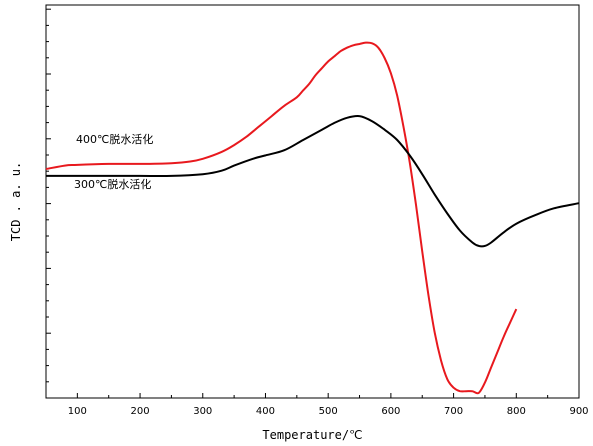 The height and width of the screenshot is (446, 593). What do you see at coordinates (112, 184) in the screenshot?
I see `series-annotation: 300℃脱水活化` at bounding box center [112, 184].